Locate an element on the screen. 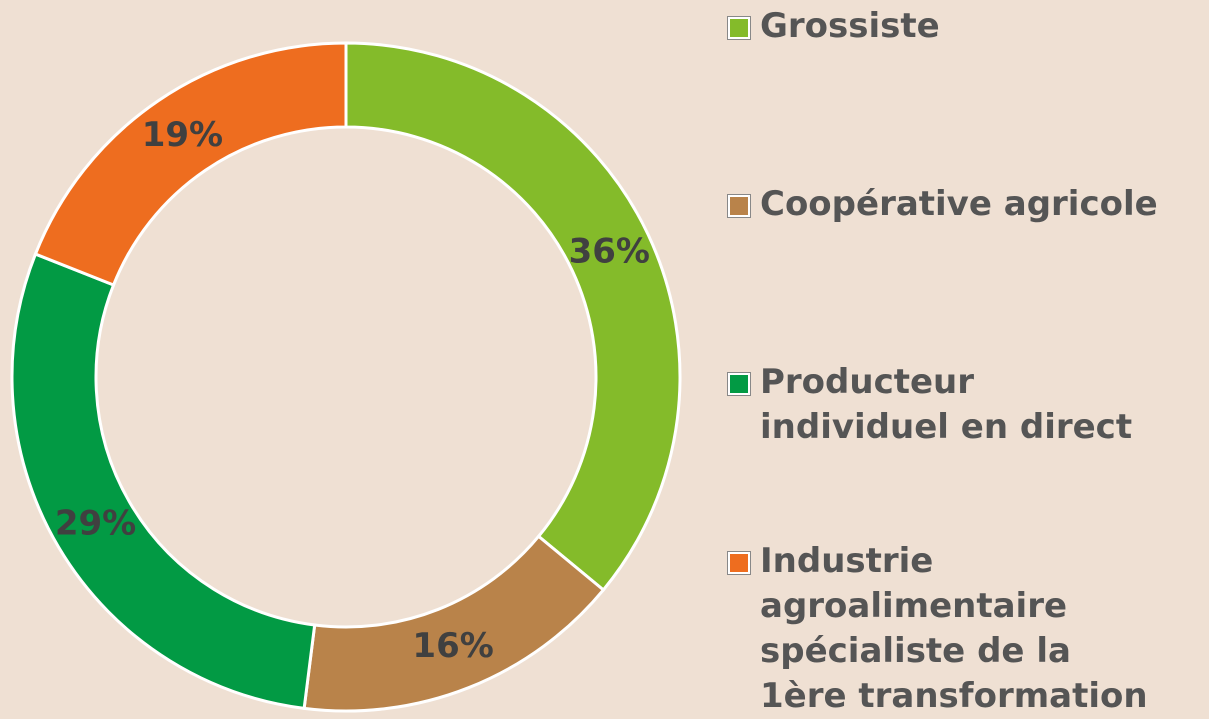  legend-label: Coopérative agricole is located at coordinates (959, 204).